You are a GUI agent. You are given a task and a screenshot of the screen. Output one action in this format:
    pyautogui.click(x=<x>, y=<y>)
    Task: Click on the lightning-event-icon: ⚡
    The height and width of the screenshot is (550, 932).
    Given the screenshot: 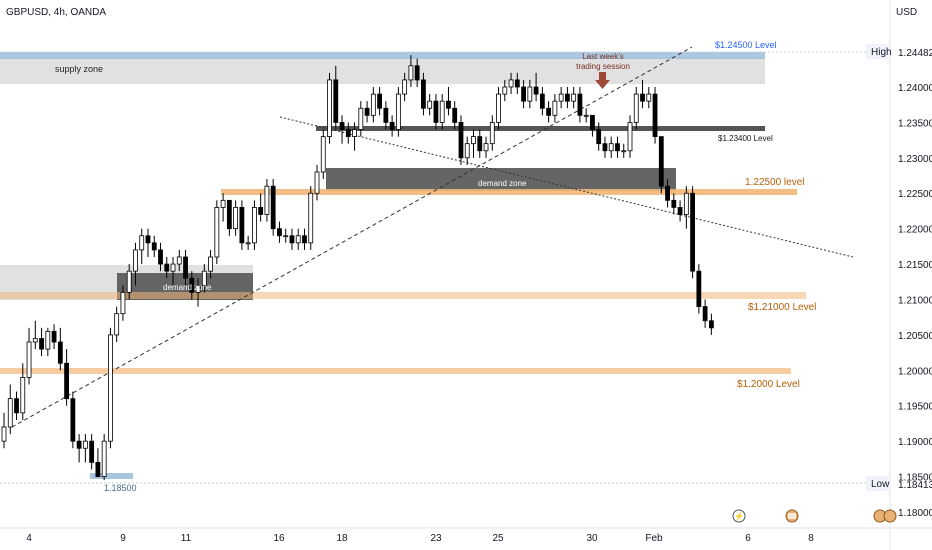 What is the action you would take?
    pyautogui.click(x=739, y=516)
    